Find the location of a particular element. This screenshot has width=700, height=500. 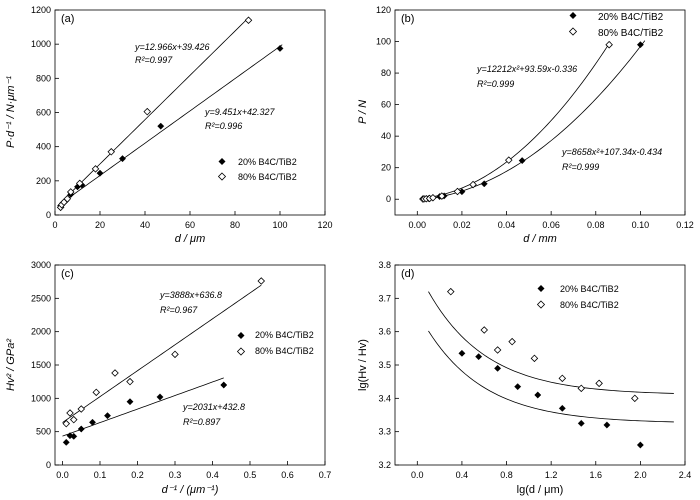

legend-marker-filled-a is located at coordinates (222, 161).